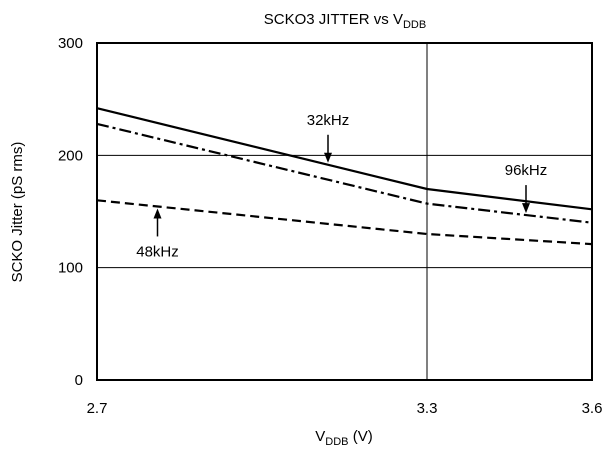 The height and width of the screenshot is (451, 614). I want to click on chart-title-subscript: DDB, so click(414, 25).